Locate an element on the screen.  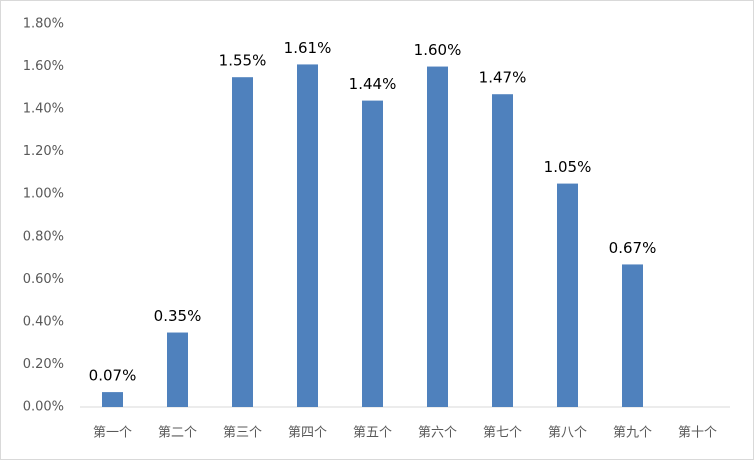
y-tick-label: 1.20% is located at coordinates (43, 151).